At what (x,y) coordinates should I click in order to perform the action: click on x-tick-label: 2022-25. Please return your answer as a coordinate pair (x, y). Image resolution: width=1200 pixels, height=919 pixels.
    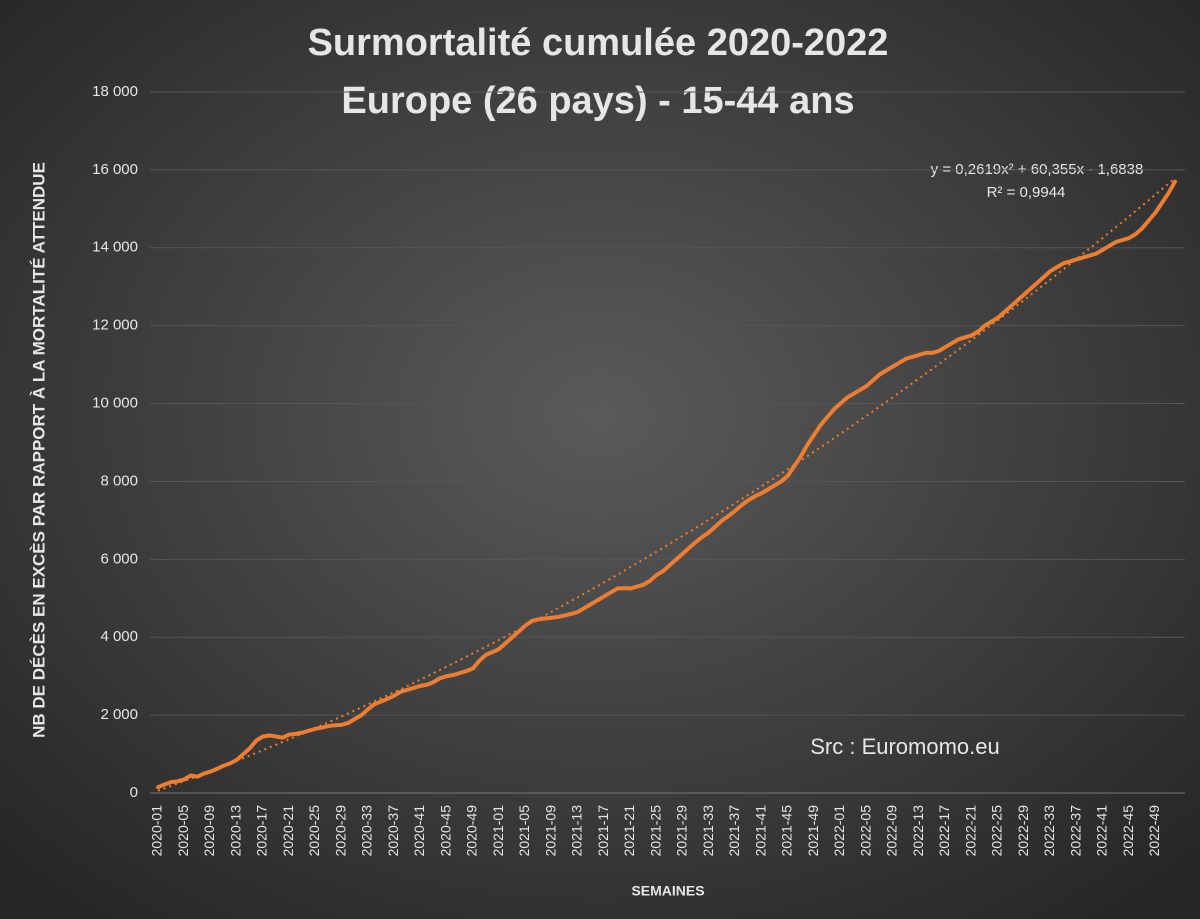
    Looking at the image, I should click on (997, 831).